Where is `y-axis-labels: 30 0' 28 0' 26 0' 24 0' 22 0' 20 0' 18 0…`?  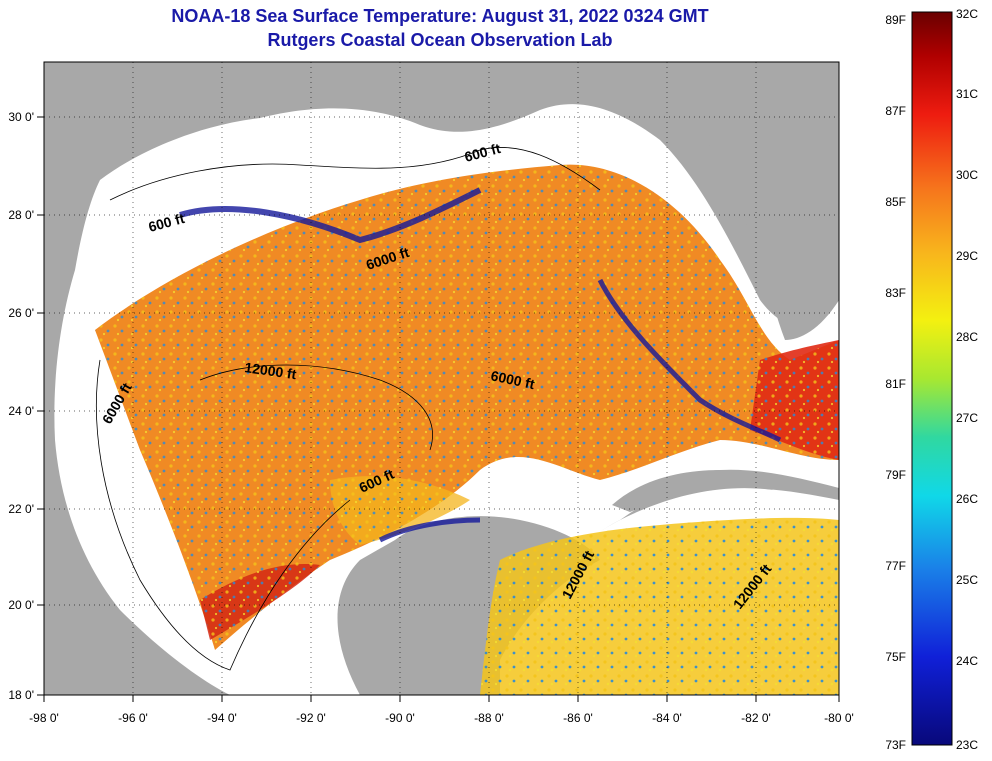
y-axis-labels: 30 0' 28 0' 26 0' 24 0' 22 0' 20 0' 18 0… is located at coordinates (21, 406).